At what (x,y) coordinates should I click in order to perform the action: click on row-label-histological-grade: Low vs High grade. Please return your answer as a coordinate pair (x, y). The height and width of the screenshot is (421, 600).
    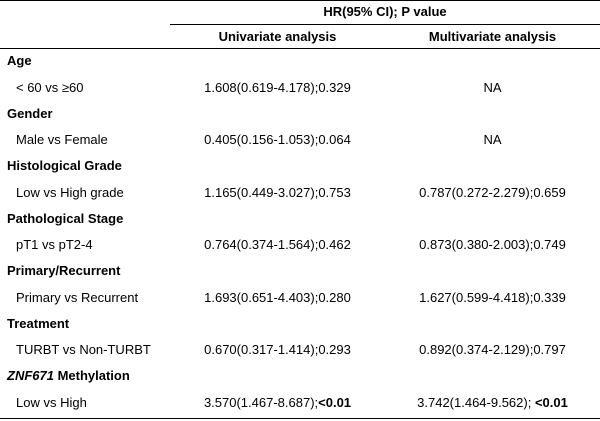
    Looking at the image, I should click on (70, 192).